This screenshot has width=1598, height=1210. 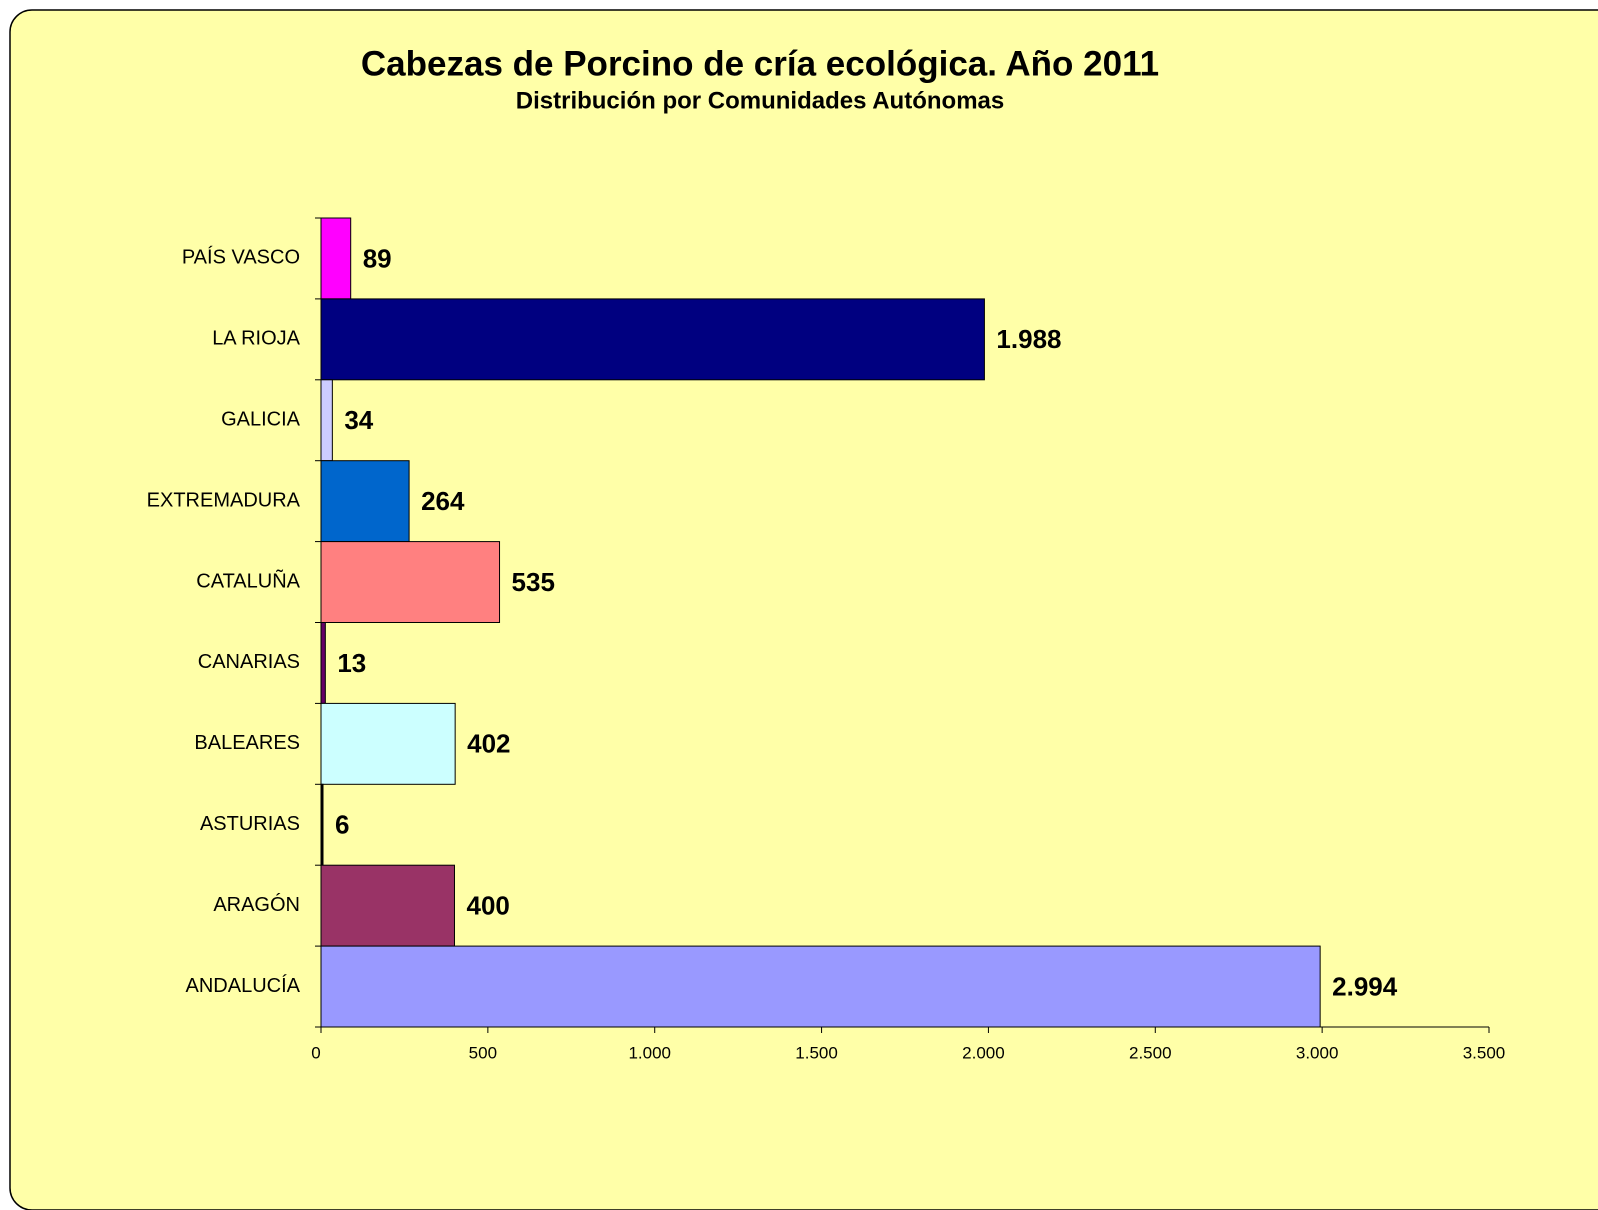 I want to click on x-tick-label: 2.000, so click(x=983, y=1052).